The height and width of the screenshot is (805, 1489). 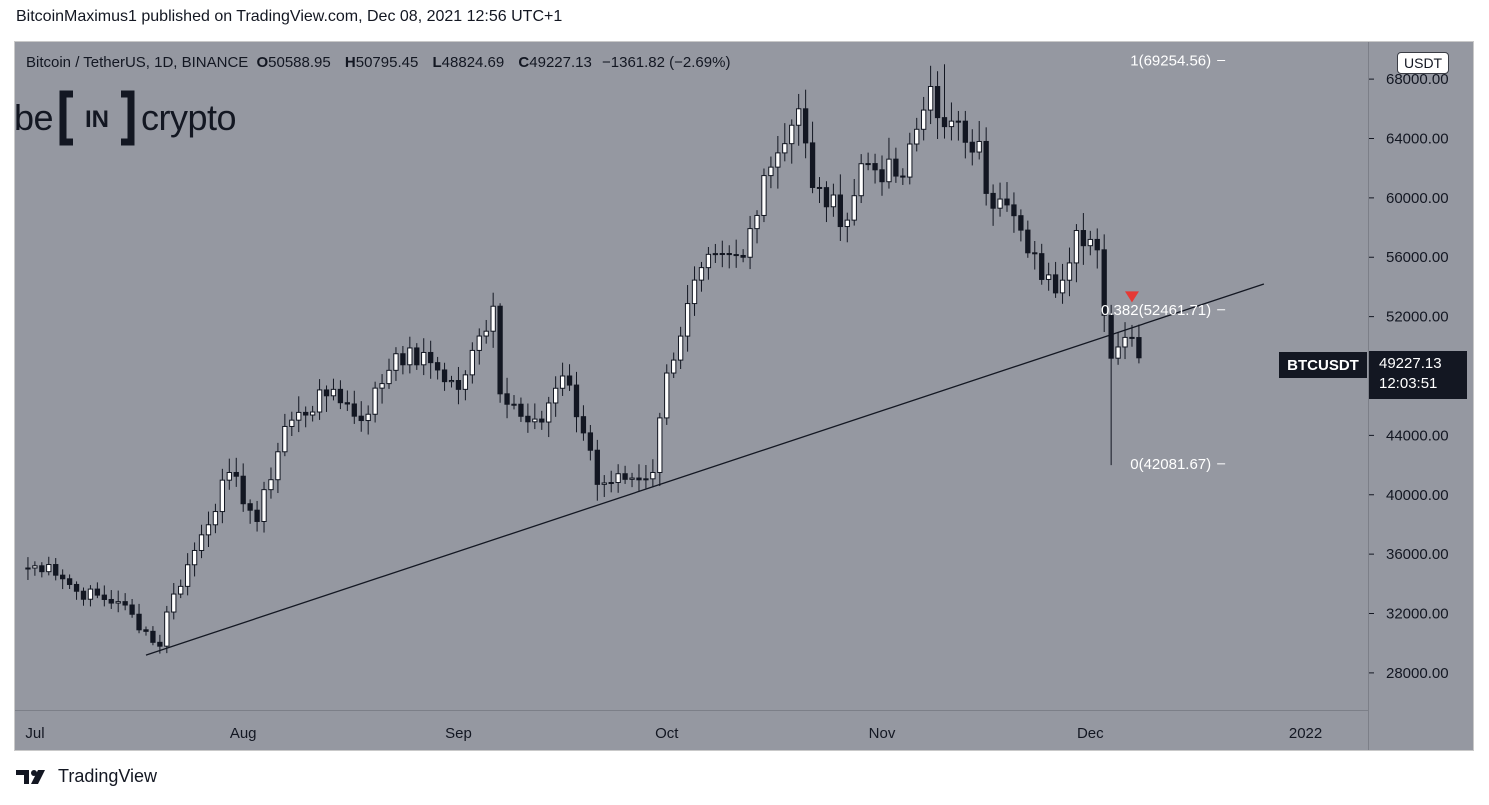 What do you see at coordinates (108, 776) in the screenshot?
I see `footer-brand: TradingView` at bounding box center [108, 776].